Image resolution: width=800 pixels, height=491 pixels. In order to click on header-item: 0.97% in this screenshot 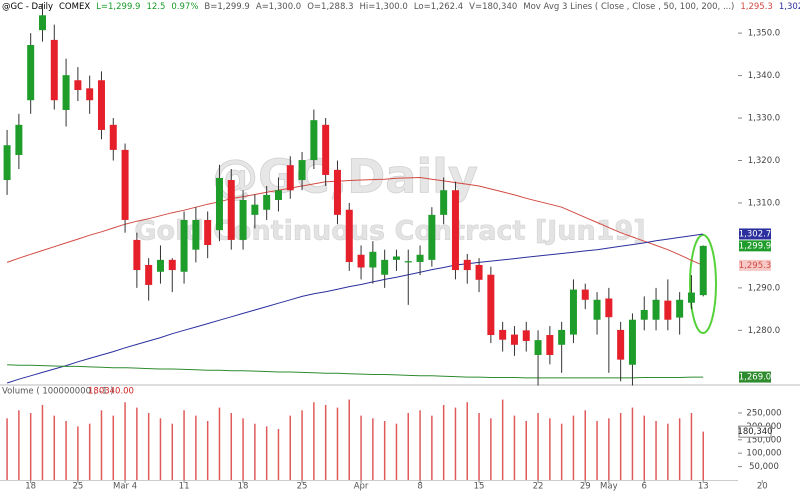, I will do `click(184, 7)`.